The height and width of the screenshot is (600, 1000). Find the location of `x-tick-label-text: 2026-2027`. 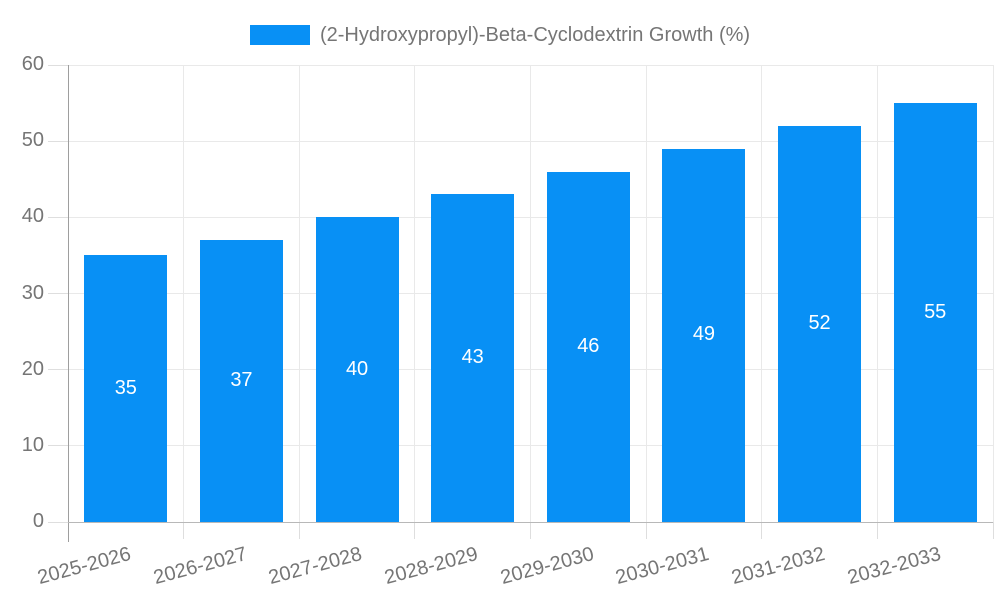

x-tick-label-text: 2026-2027 is located at coordinates (200, 566).